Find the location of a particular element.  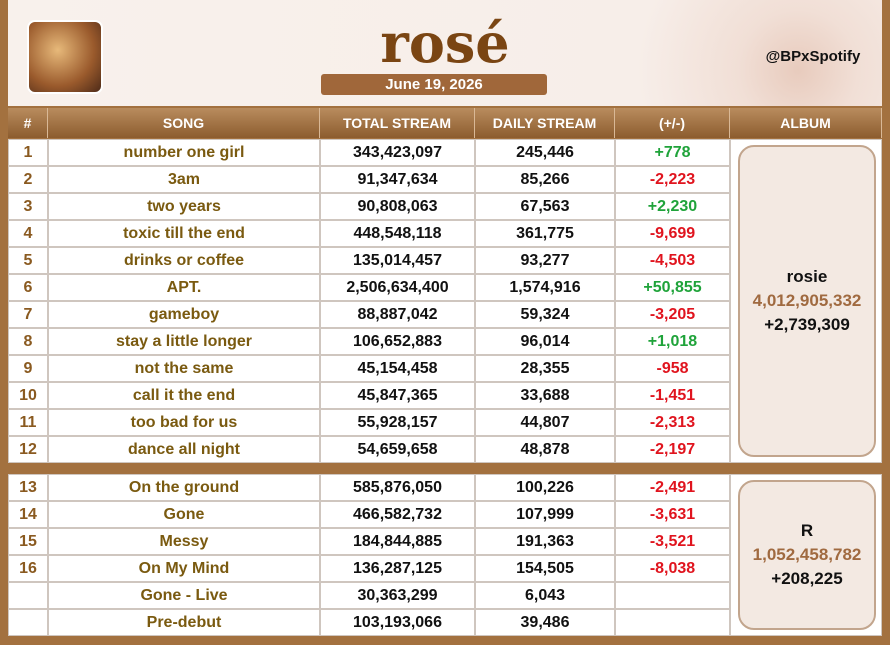

daily-stream: 33,688 is located at coordinates (545, 395).